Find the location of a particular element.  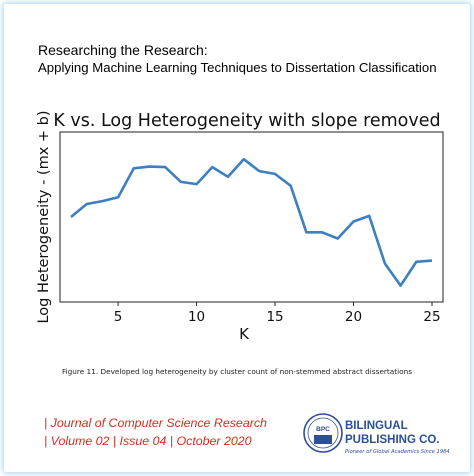

publisher-name-line1: BILINGUAL is located at coordinates (376, 426).